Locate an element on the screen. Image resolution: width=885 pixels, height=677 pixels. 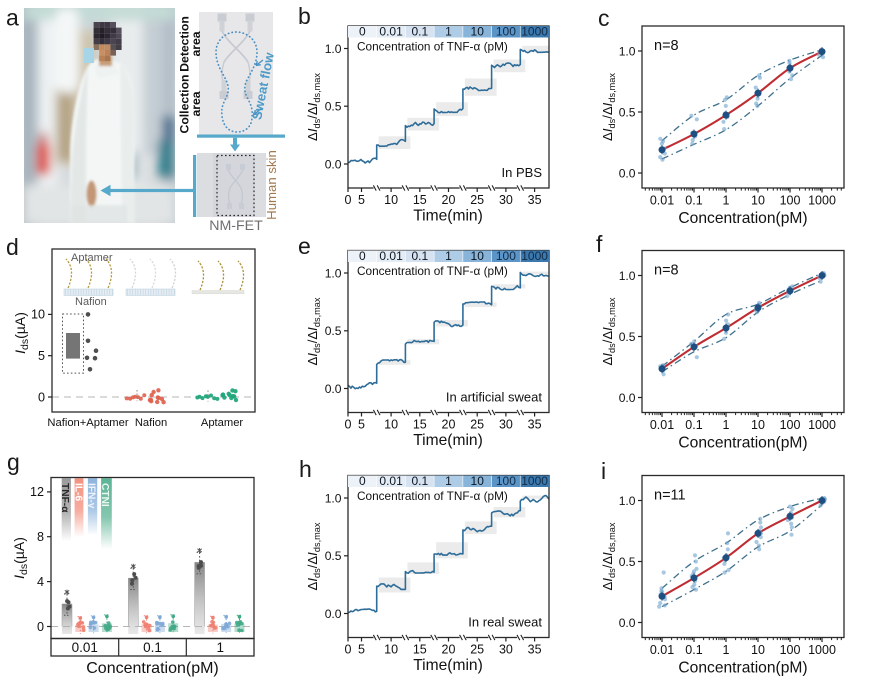
svg-text: g is located at coordinates (13, 462).